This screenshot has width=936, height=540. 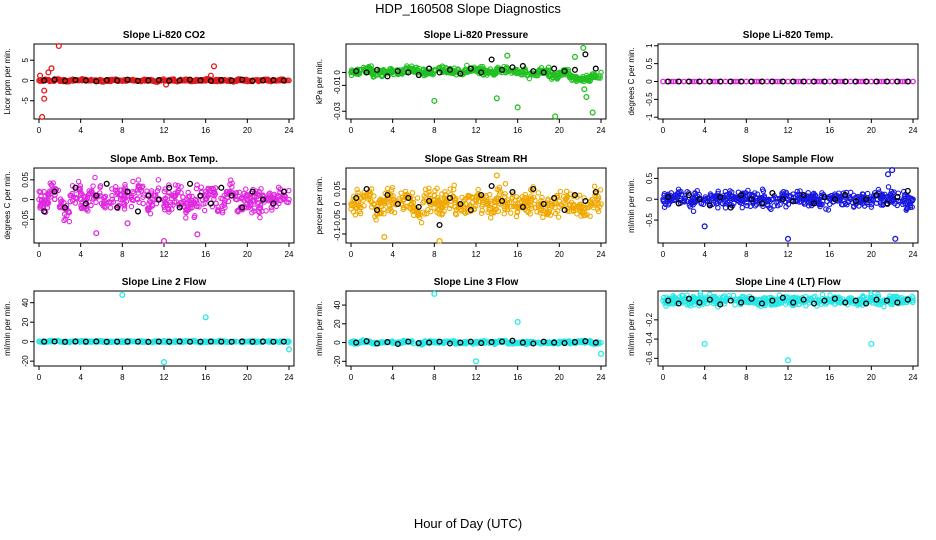 I want to click on y-axis-label: percent per min., so click(x=319, y=206).